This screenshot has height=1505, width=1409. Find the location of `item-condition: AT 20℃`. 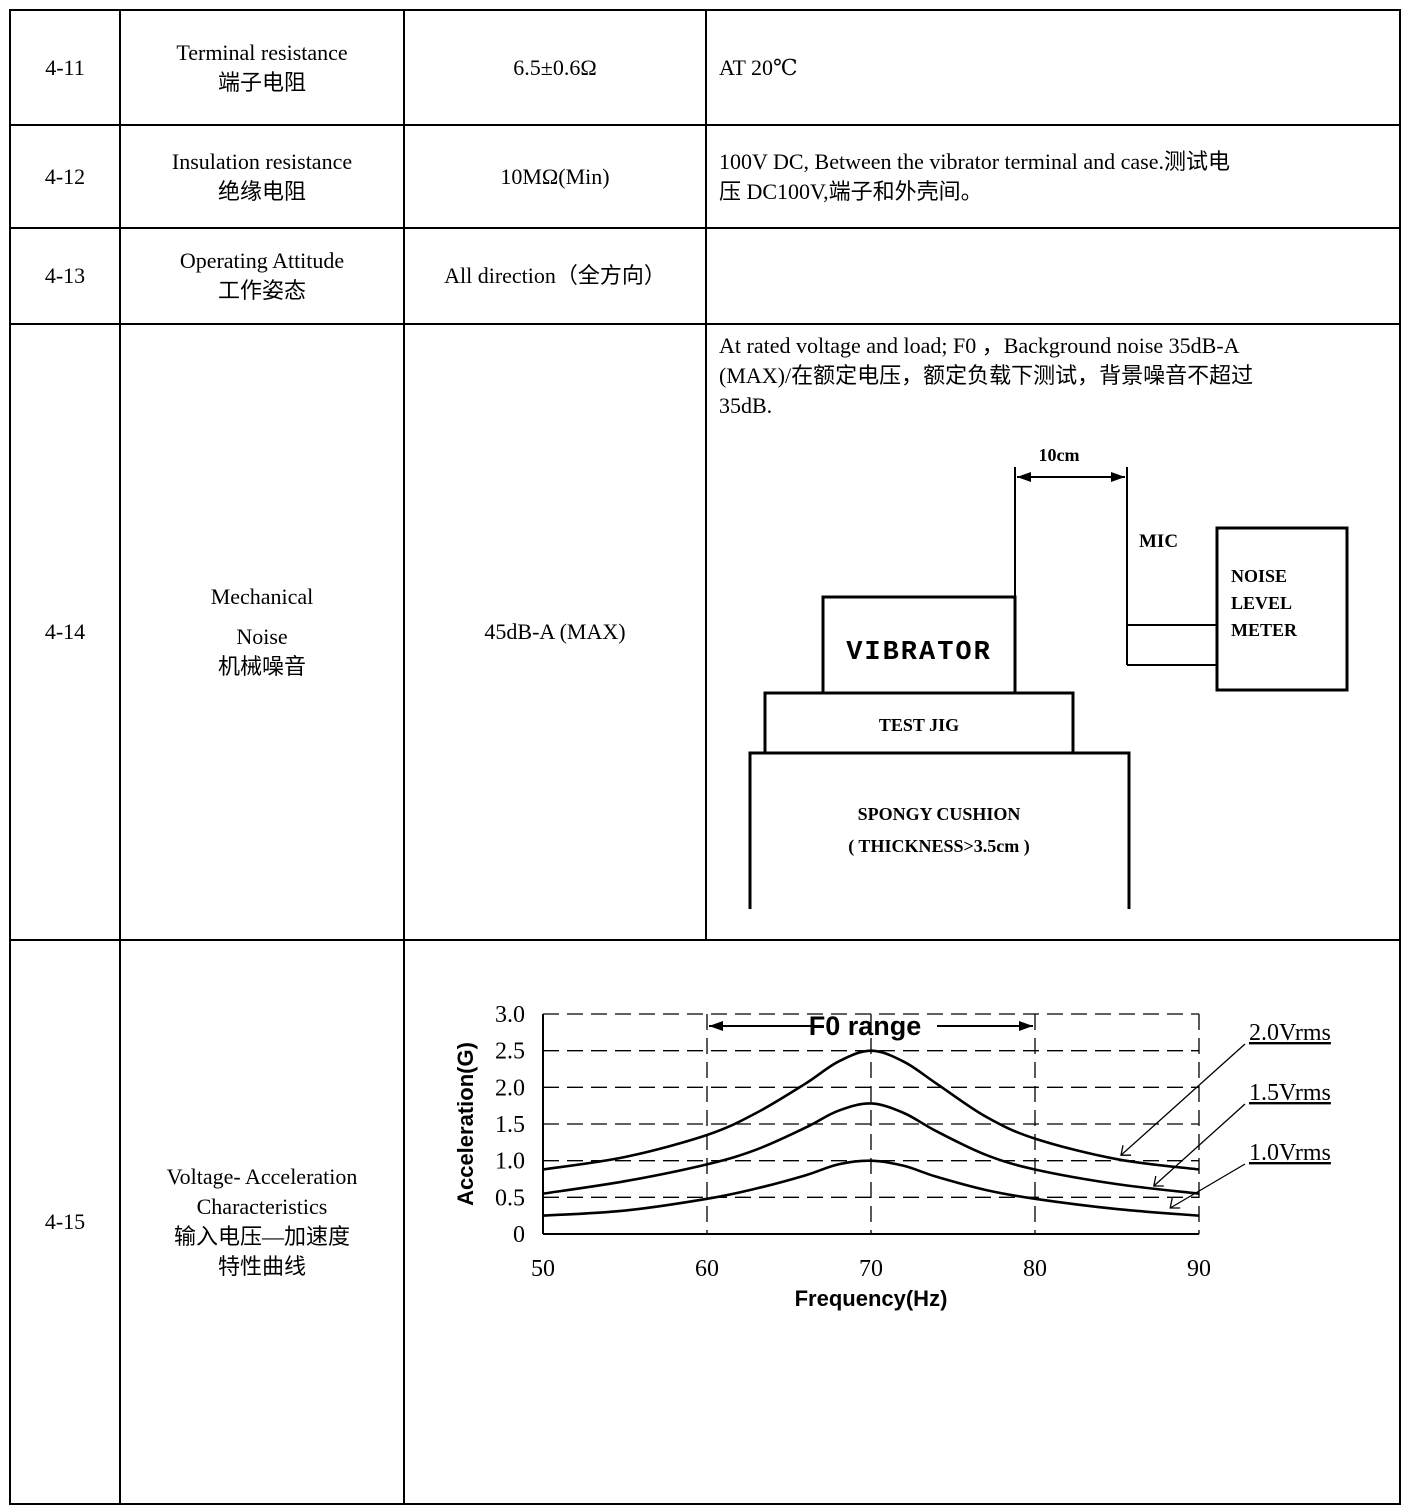

item-condition: AT 20℃ is located at coordinates (1053, 67).